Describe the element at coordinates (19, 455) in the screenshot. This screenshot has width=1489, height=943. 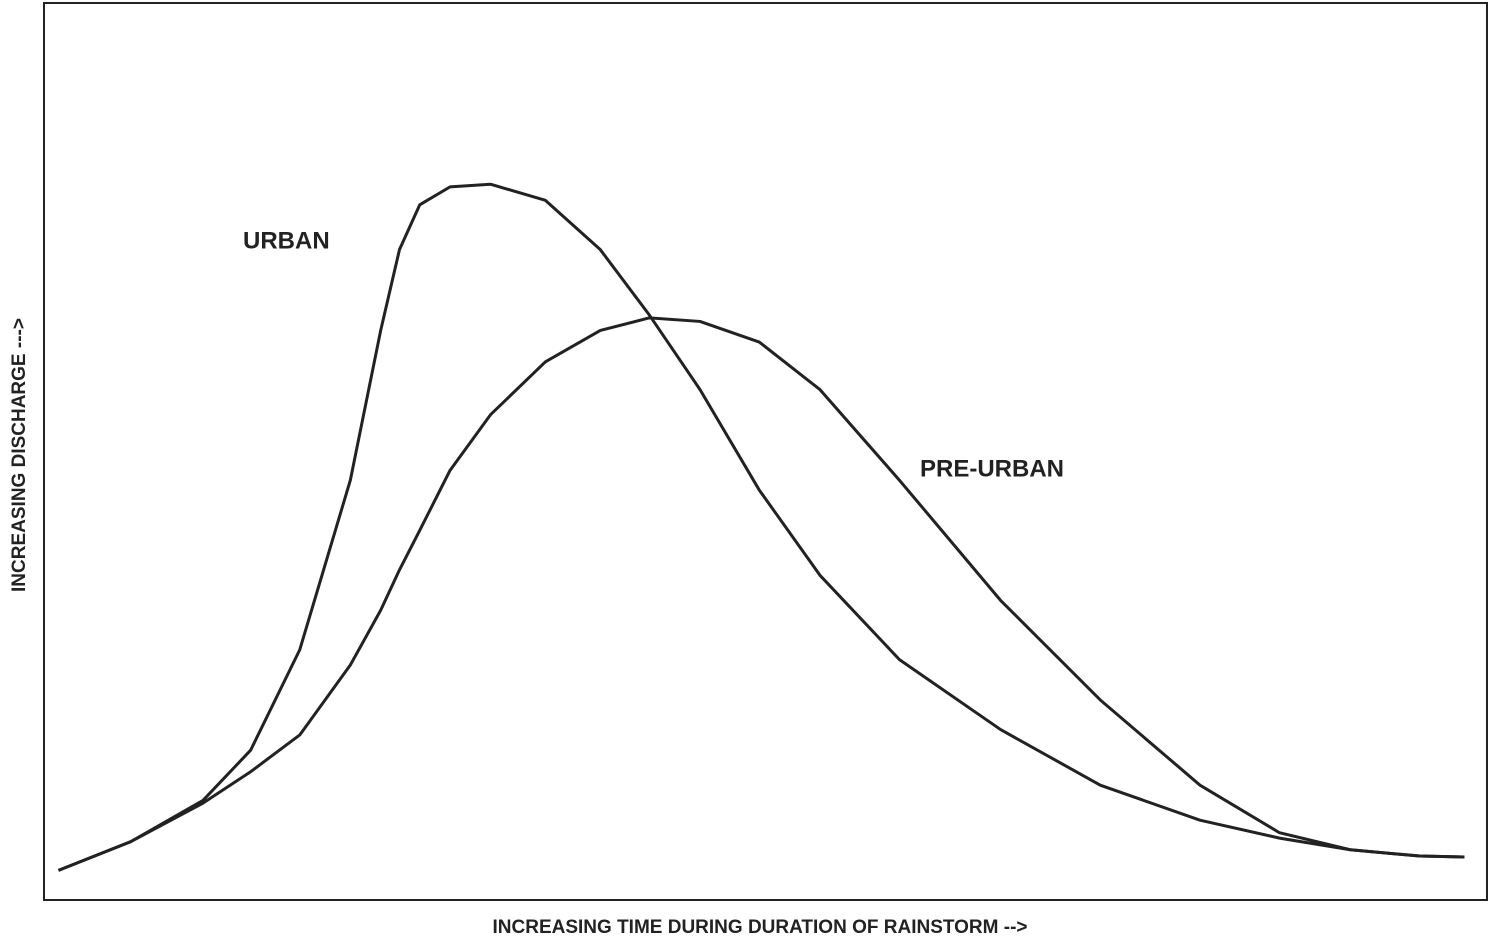
I see `y-axis-label: INCREASING DISCHARGE --->` at that location.